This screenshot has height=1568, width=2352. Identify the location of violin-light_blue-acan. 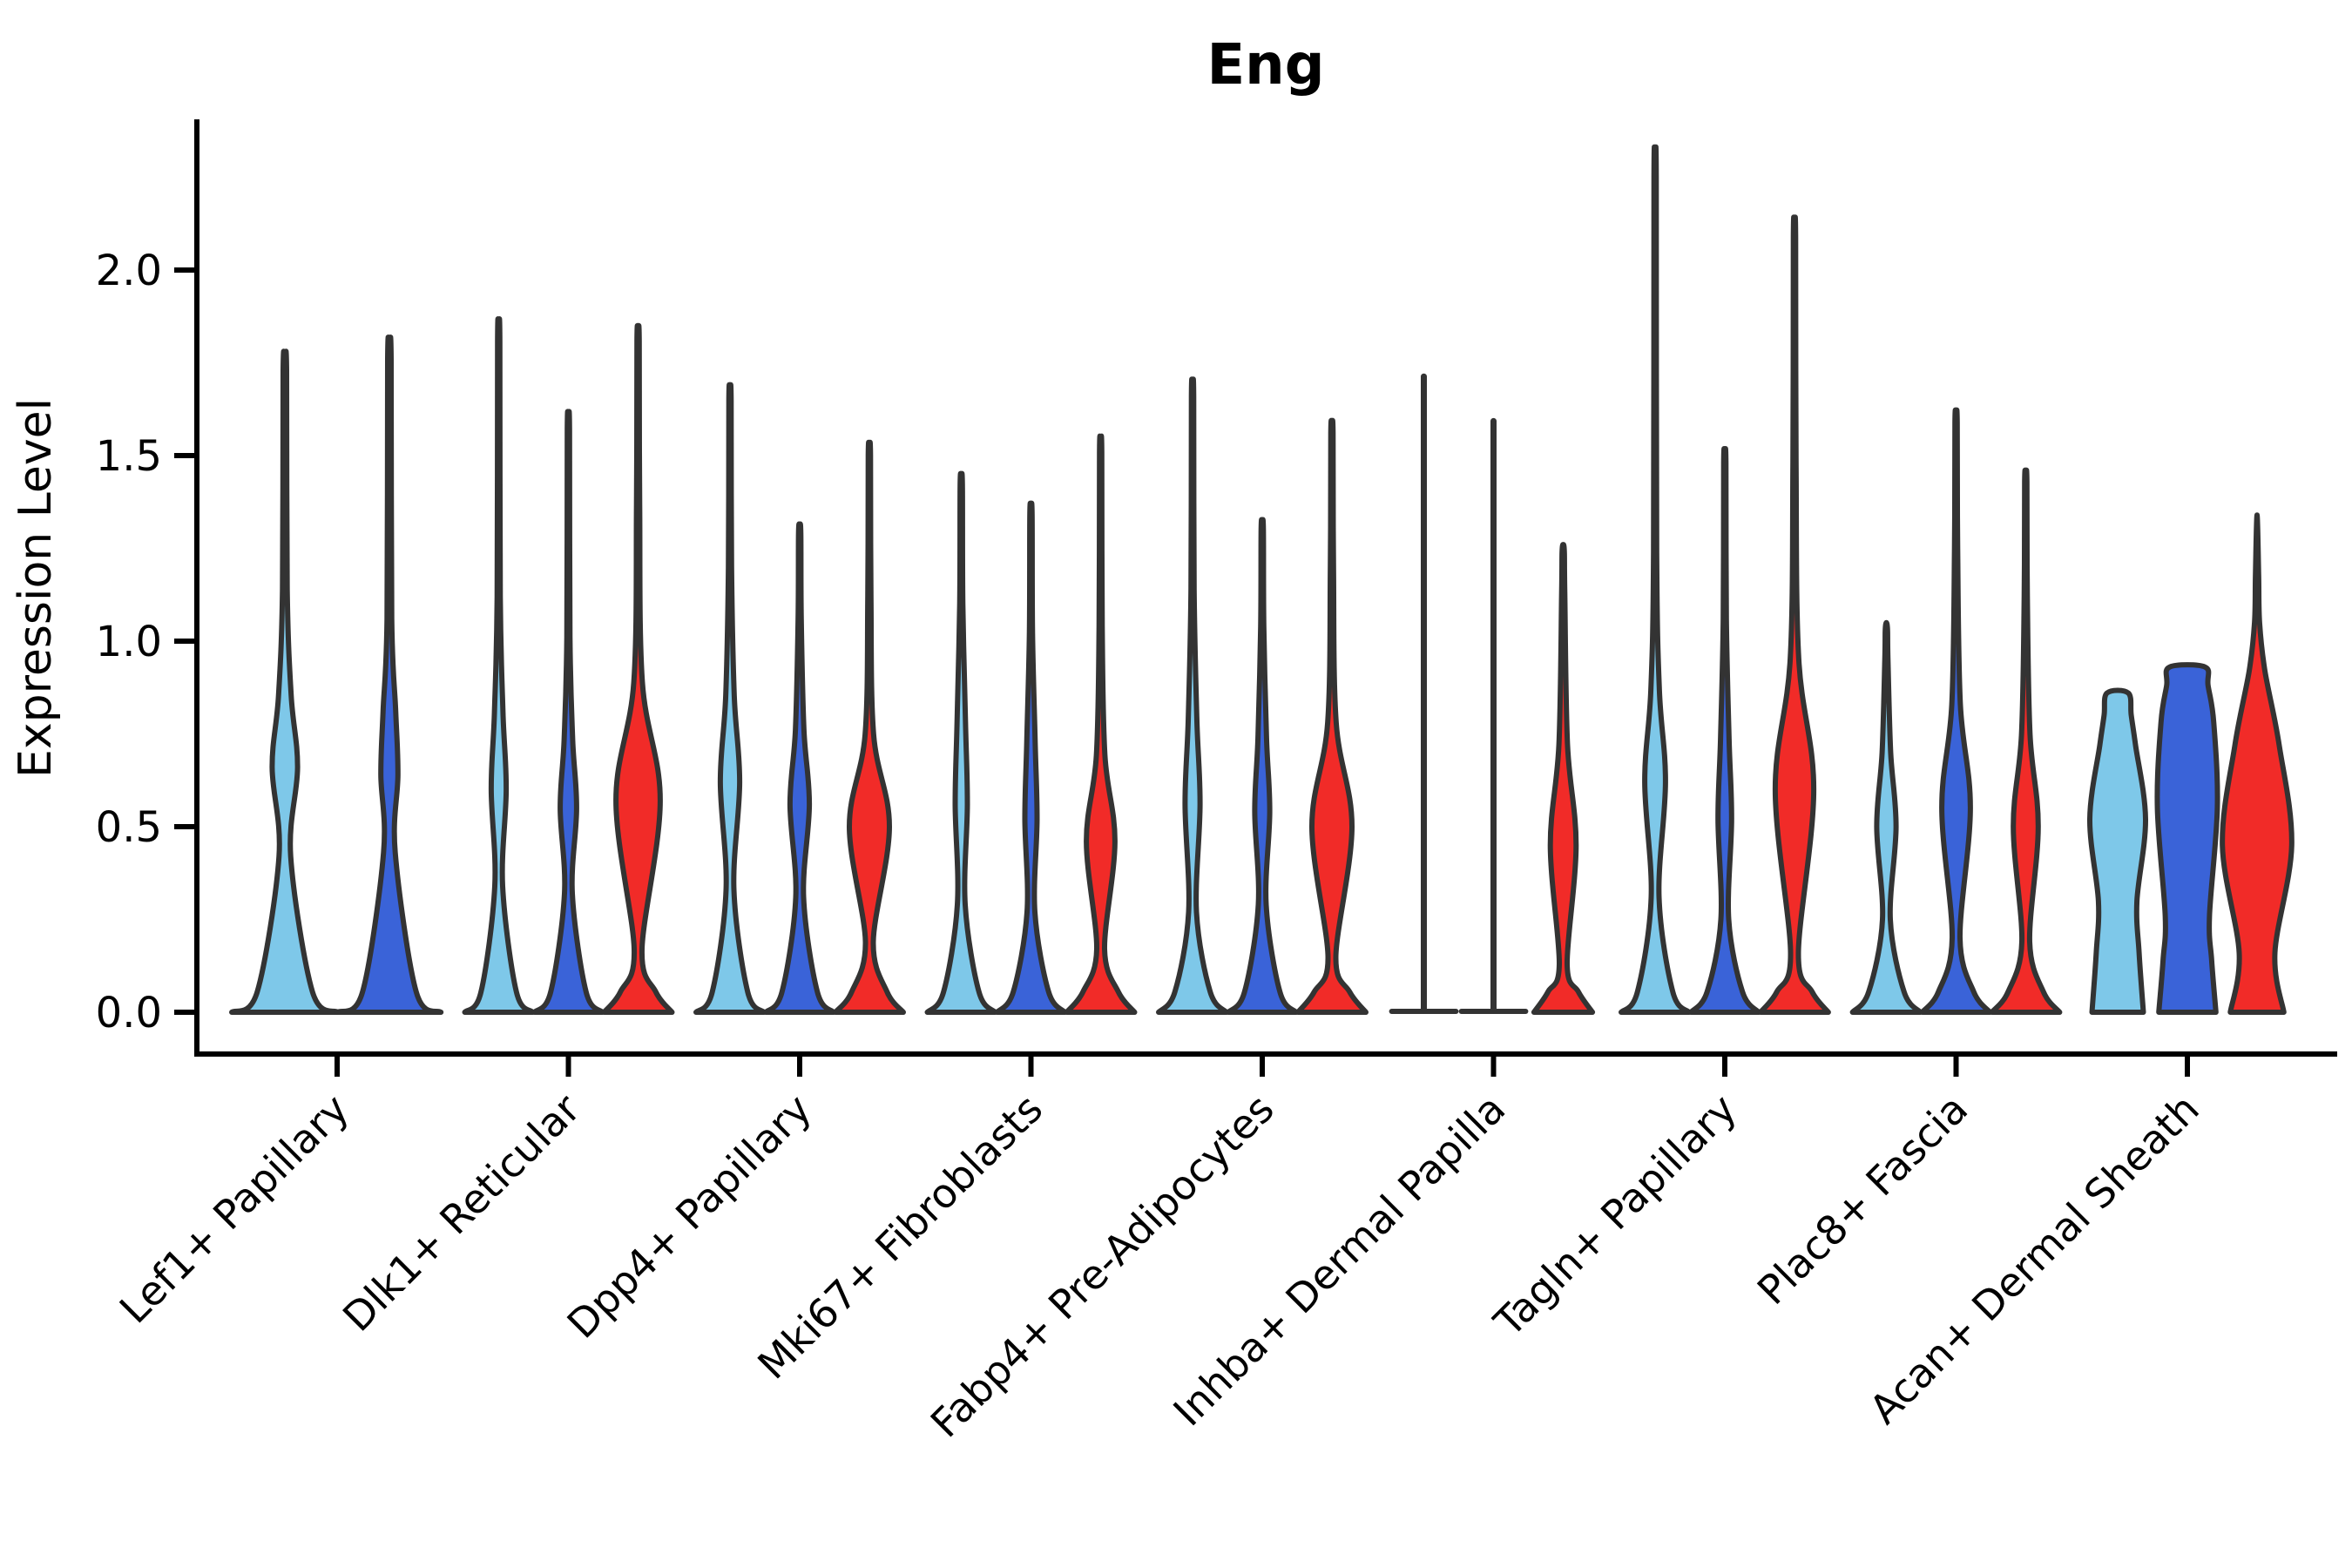
(2117, 851).